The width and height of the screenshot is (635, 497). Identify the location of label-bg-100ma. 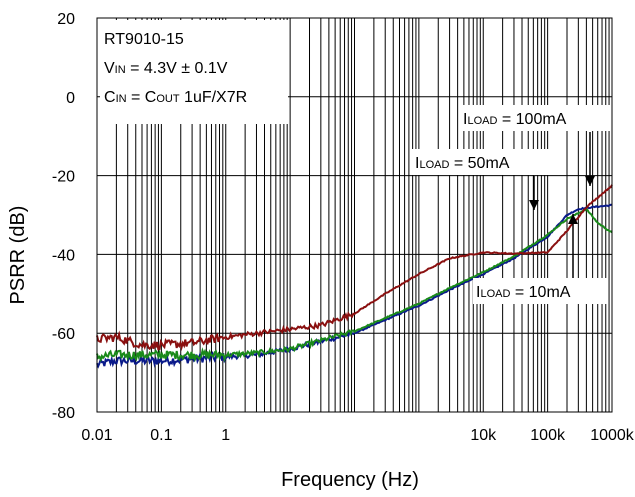
(535, 118).